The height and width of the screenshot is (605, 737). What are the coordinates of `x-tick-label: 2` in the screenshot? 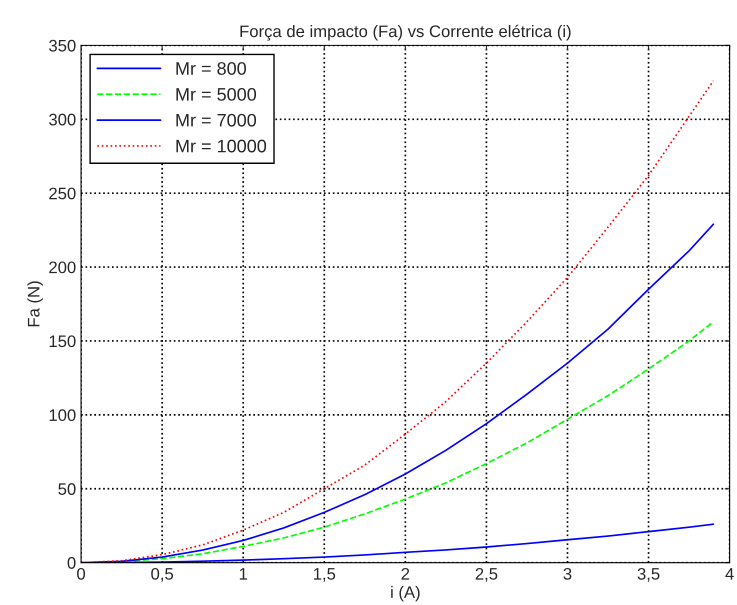 It's located at (406, 574).